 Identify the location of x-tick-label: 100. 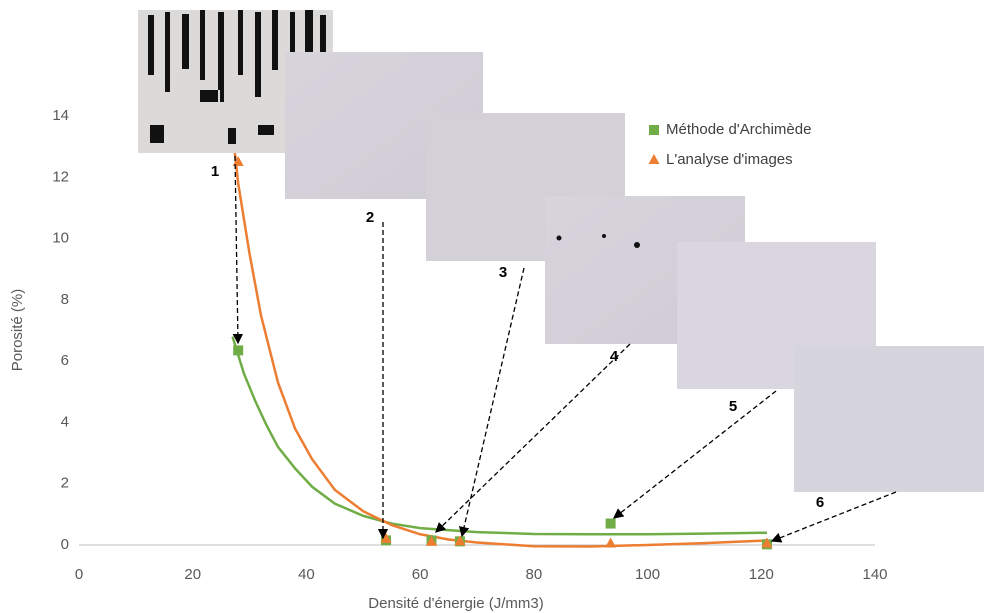
(647, 574).